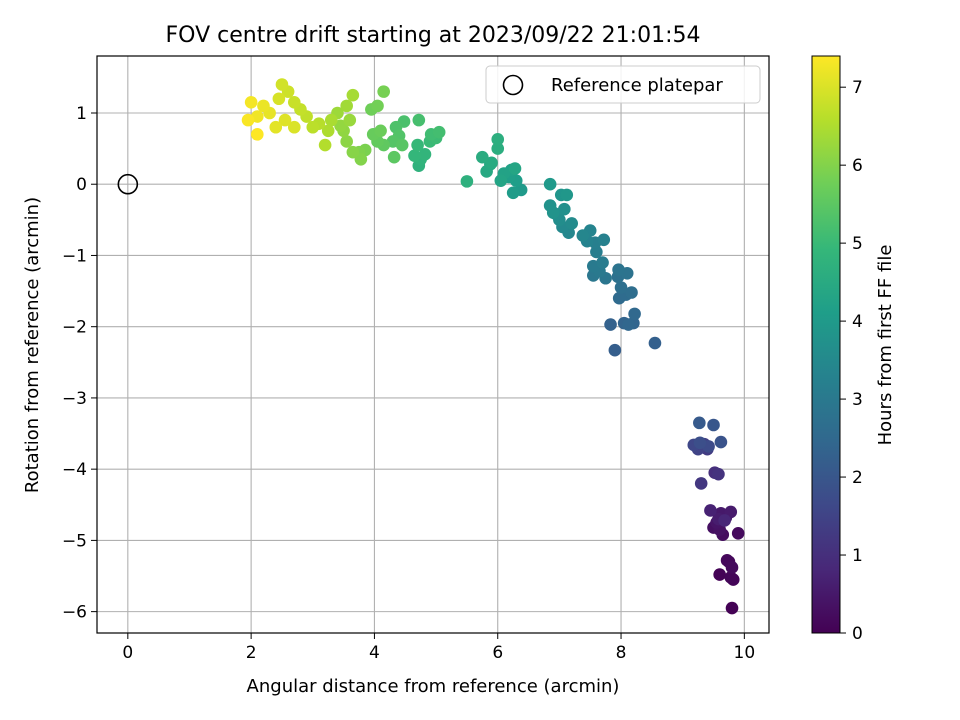 The width and height of the screenshot is (960, 720). I want to click on reference-marker, so click(128, 184).